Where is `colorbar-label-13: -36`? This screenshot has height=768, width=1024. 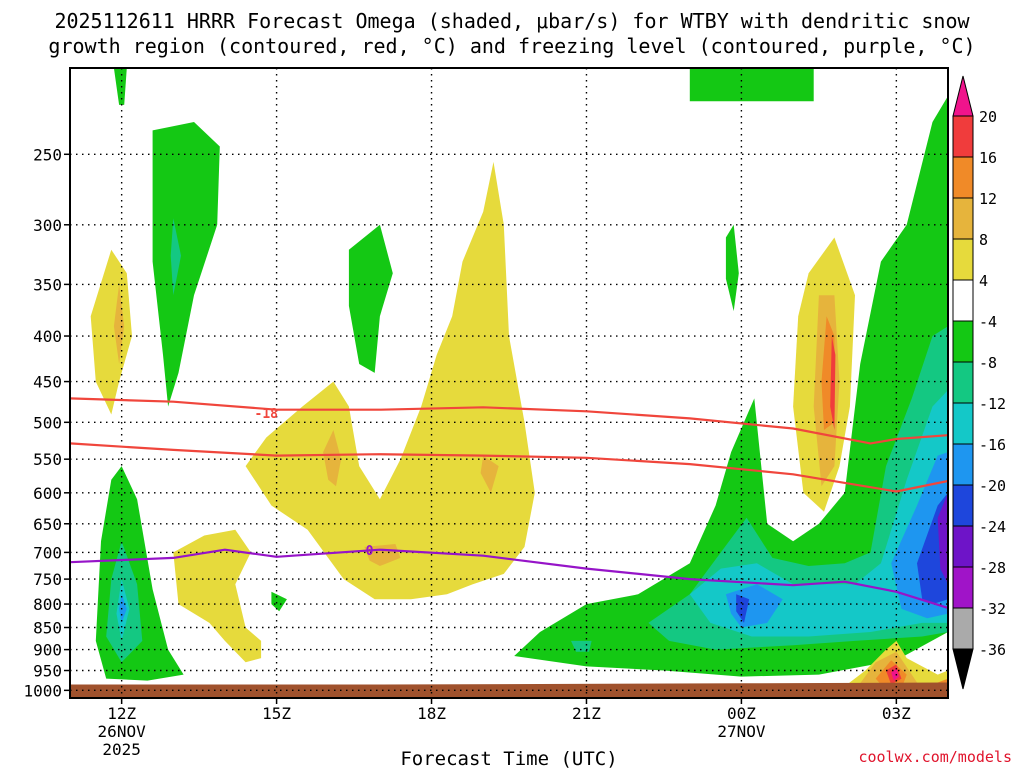 colorbar-label-13: -36 is located at coordinates (992, 650).